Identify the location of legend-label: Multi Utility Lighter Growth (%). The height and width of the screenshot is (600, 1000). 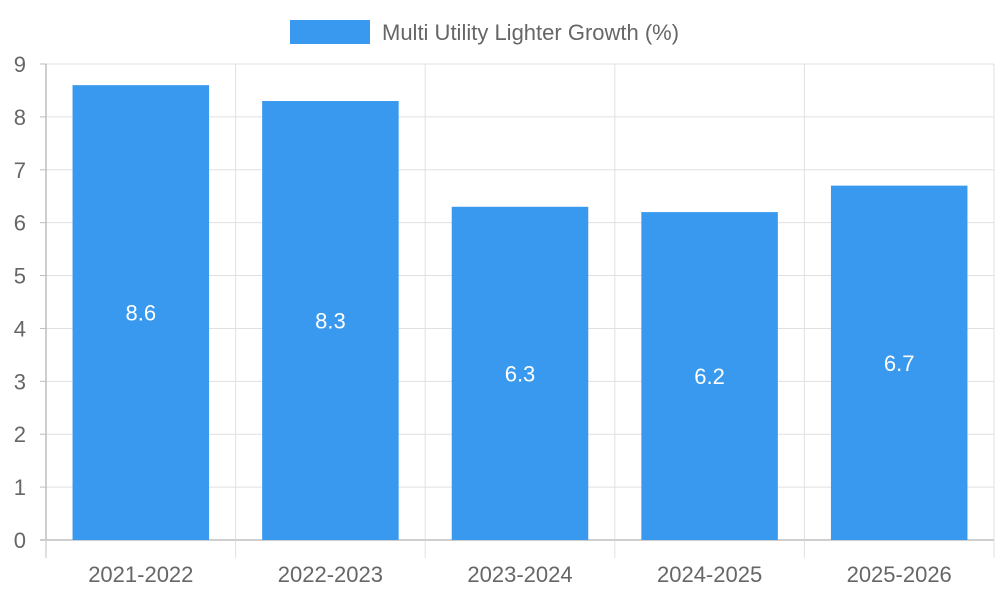
(530, 32).